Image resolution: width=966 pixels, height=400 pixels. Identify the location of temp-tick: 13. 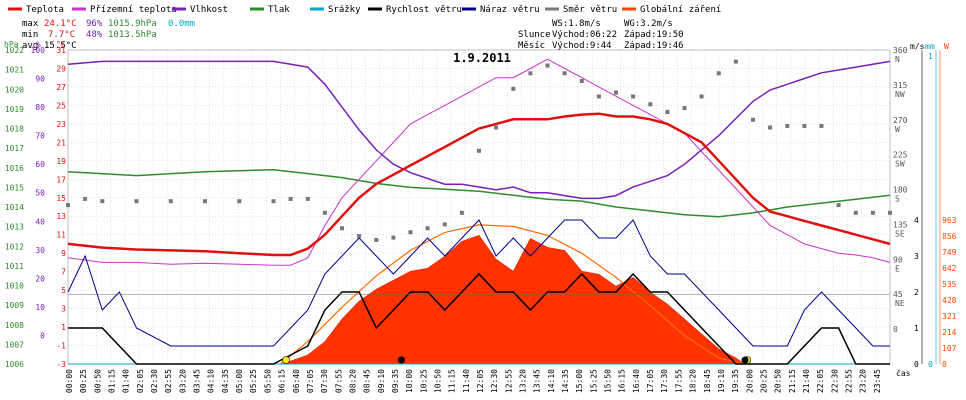
(61, 216).